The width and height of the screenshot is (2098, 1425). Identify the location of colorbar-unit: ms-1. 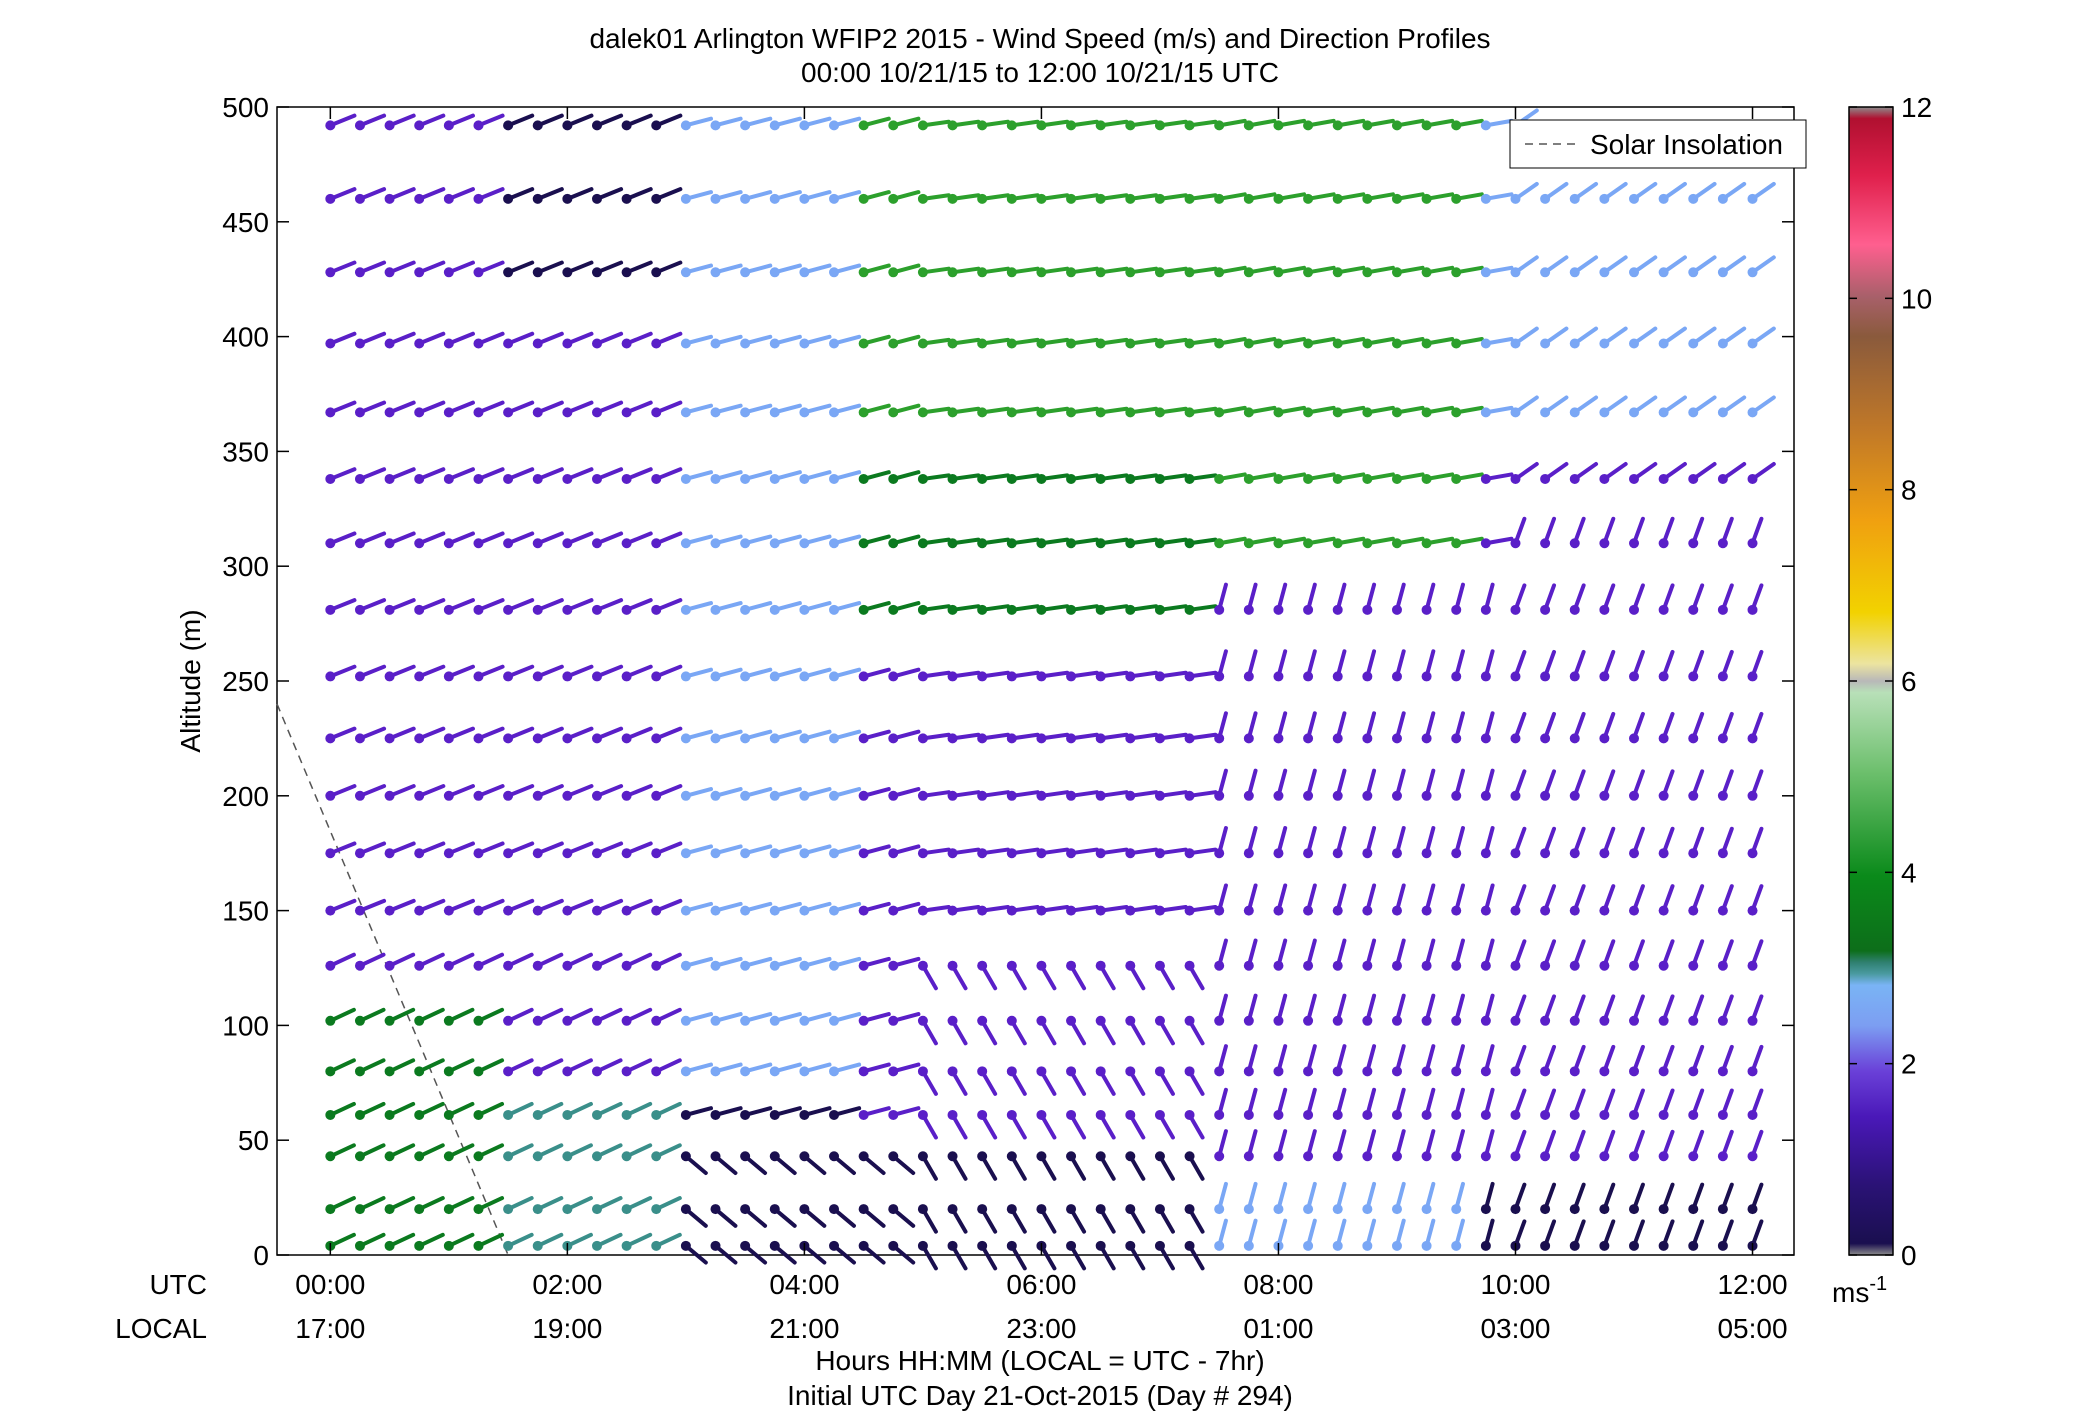
(1859, 1290).